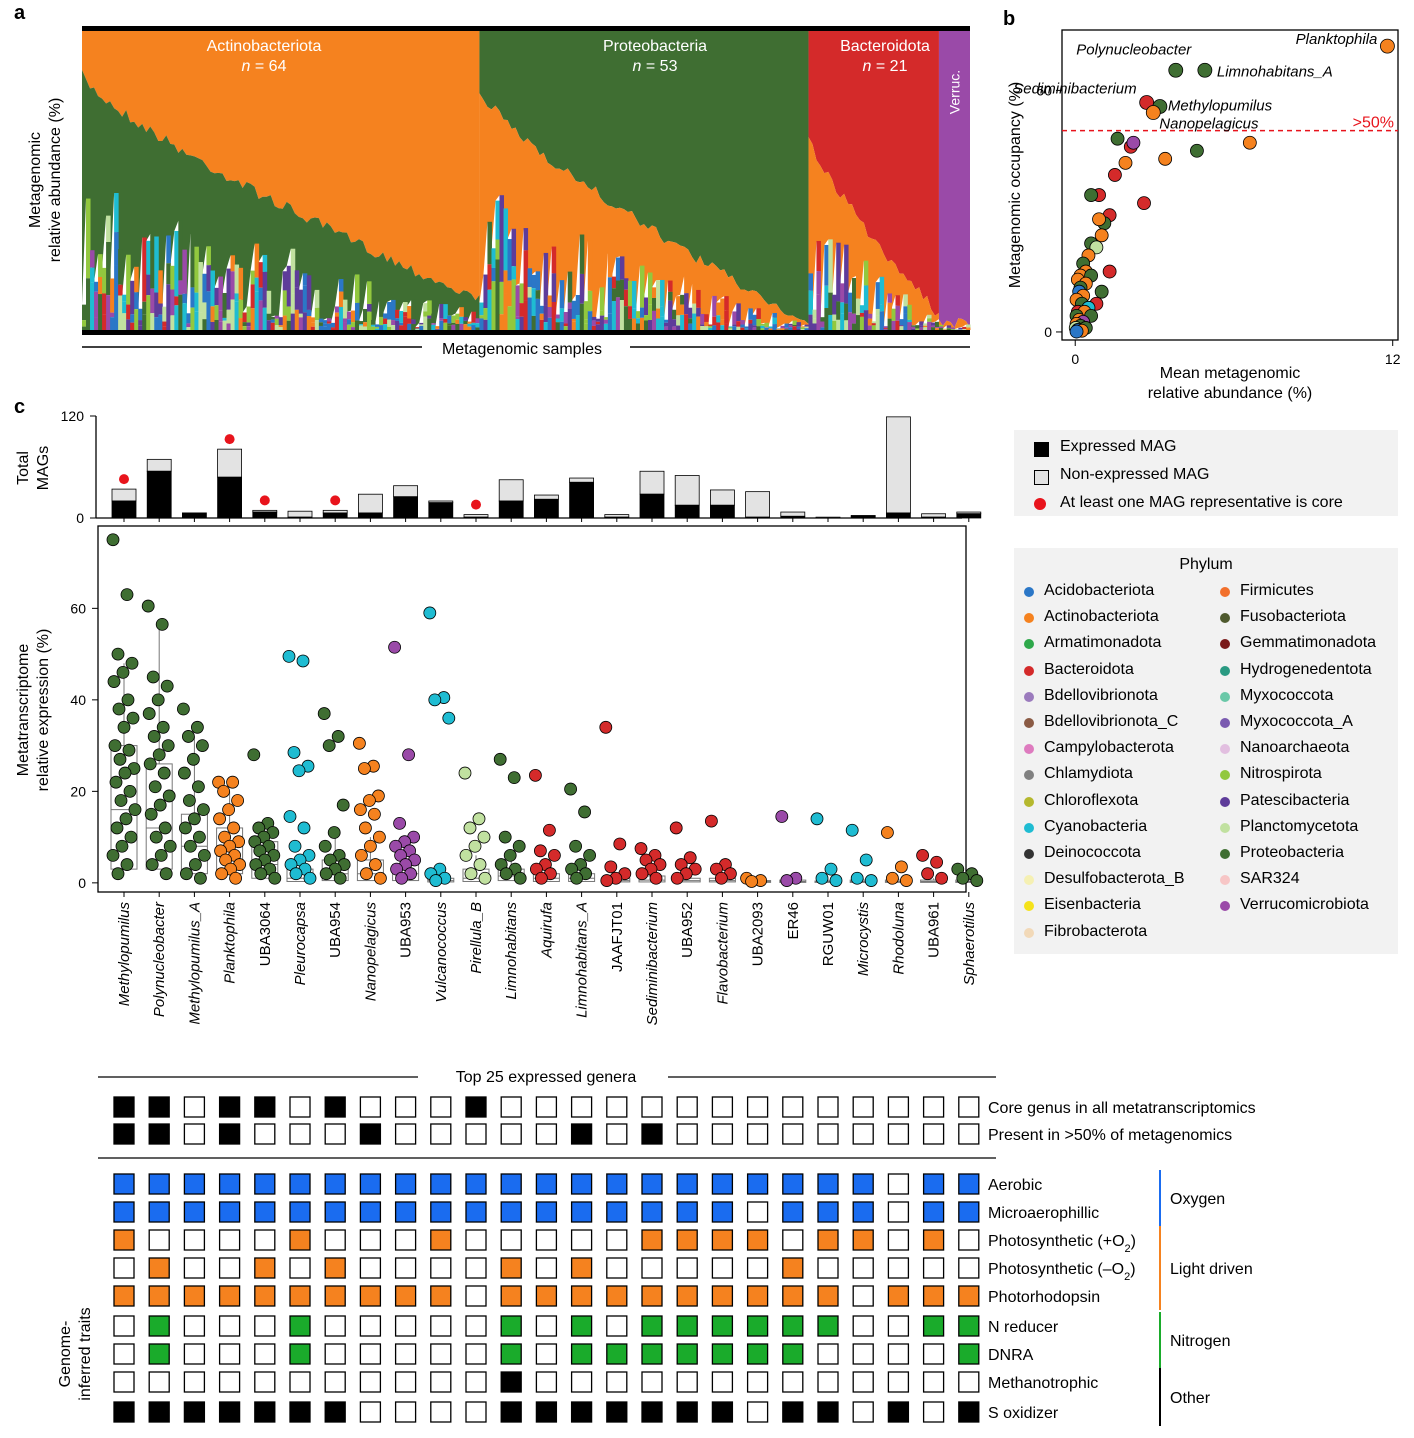 The image size is (1414, 1438). Describe the element at coordinates (1230, 373) in the screenshot. I see `panel-b-xlabel-line1: Mean metagenomic` at that location.